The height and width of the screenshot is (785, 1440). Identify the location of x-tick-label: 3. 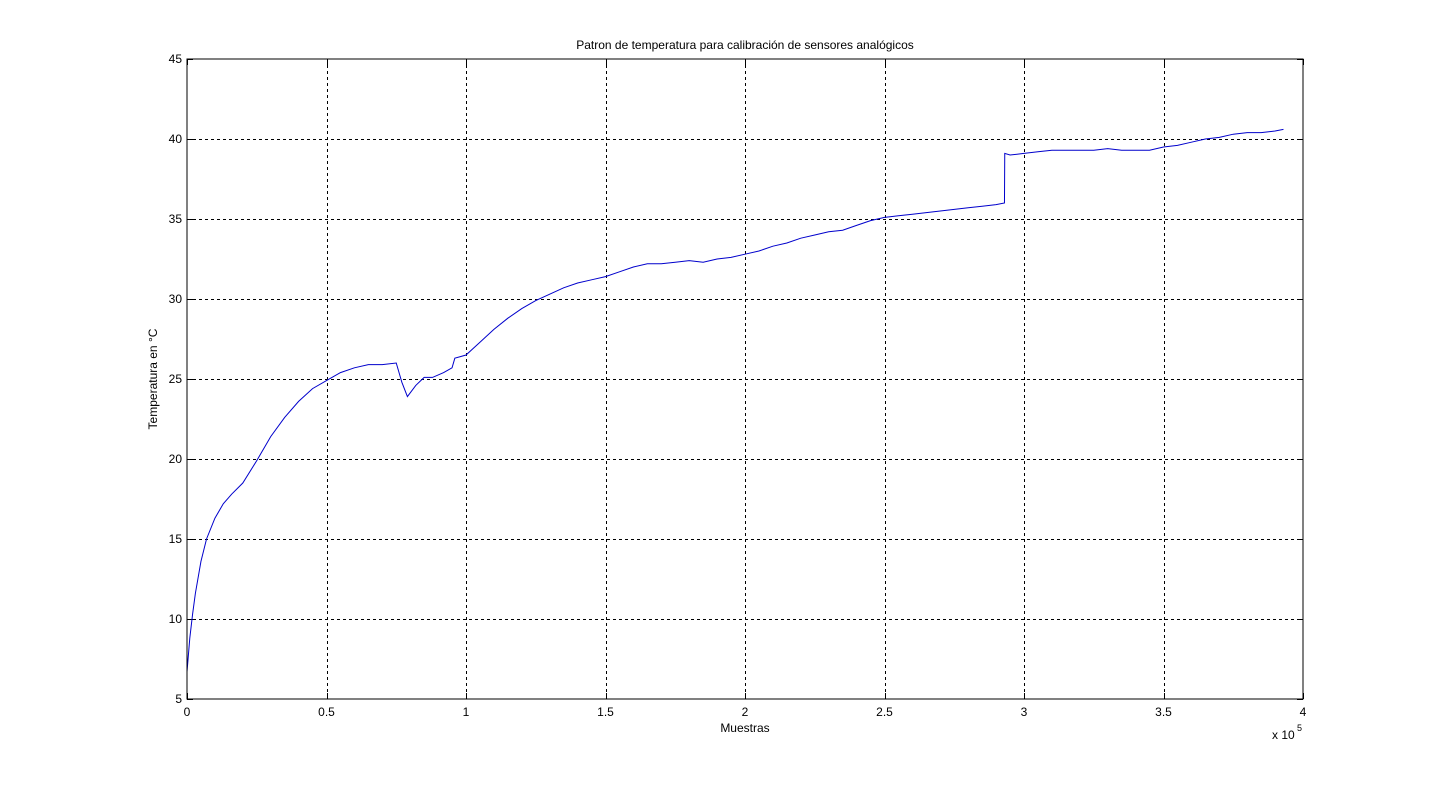
(1024, 712).